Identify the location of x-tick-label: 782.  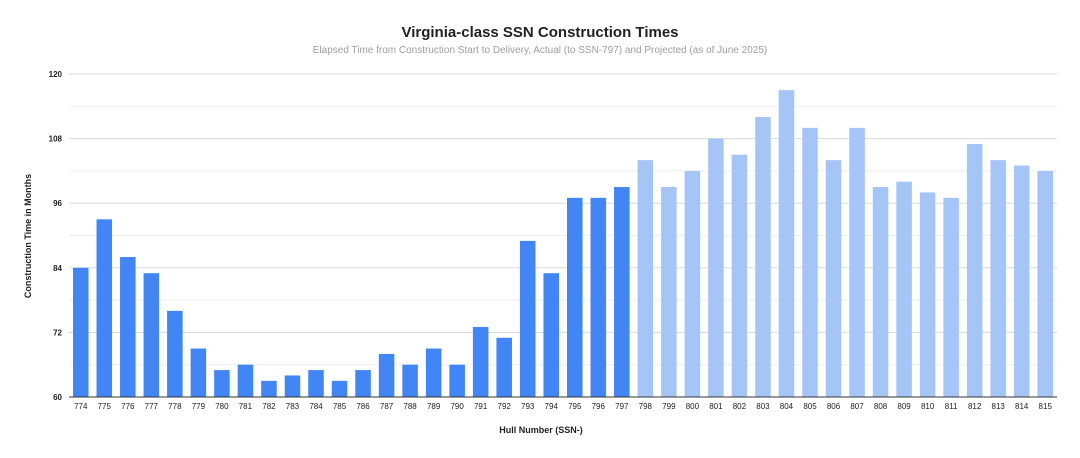
(269, 406).